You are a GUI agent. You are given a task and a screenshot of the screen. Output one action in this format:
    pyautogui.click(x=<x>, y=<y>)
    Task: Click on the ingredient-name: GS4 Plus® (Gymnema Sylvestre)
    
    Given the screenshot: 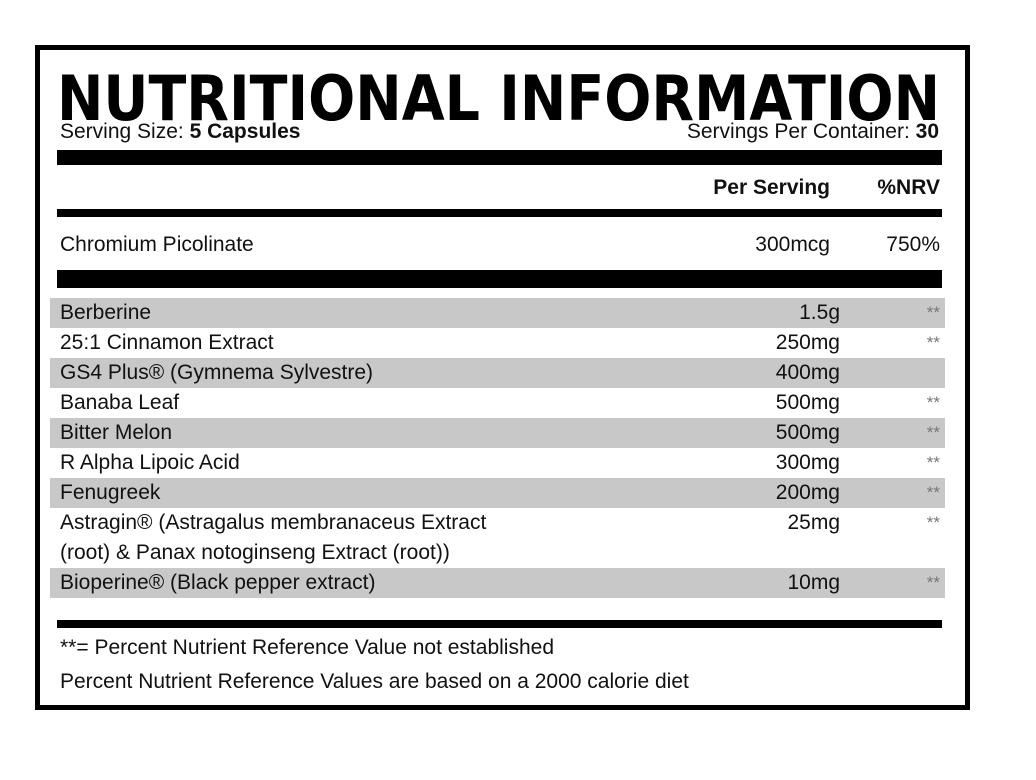 What is the action you would take?
    pyautogui.click(x=217, y=372)
    